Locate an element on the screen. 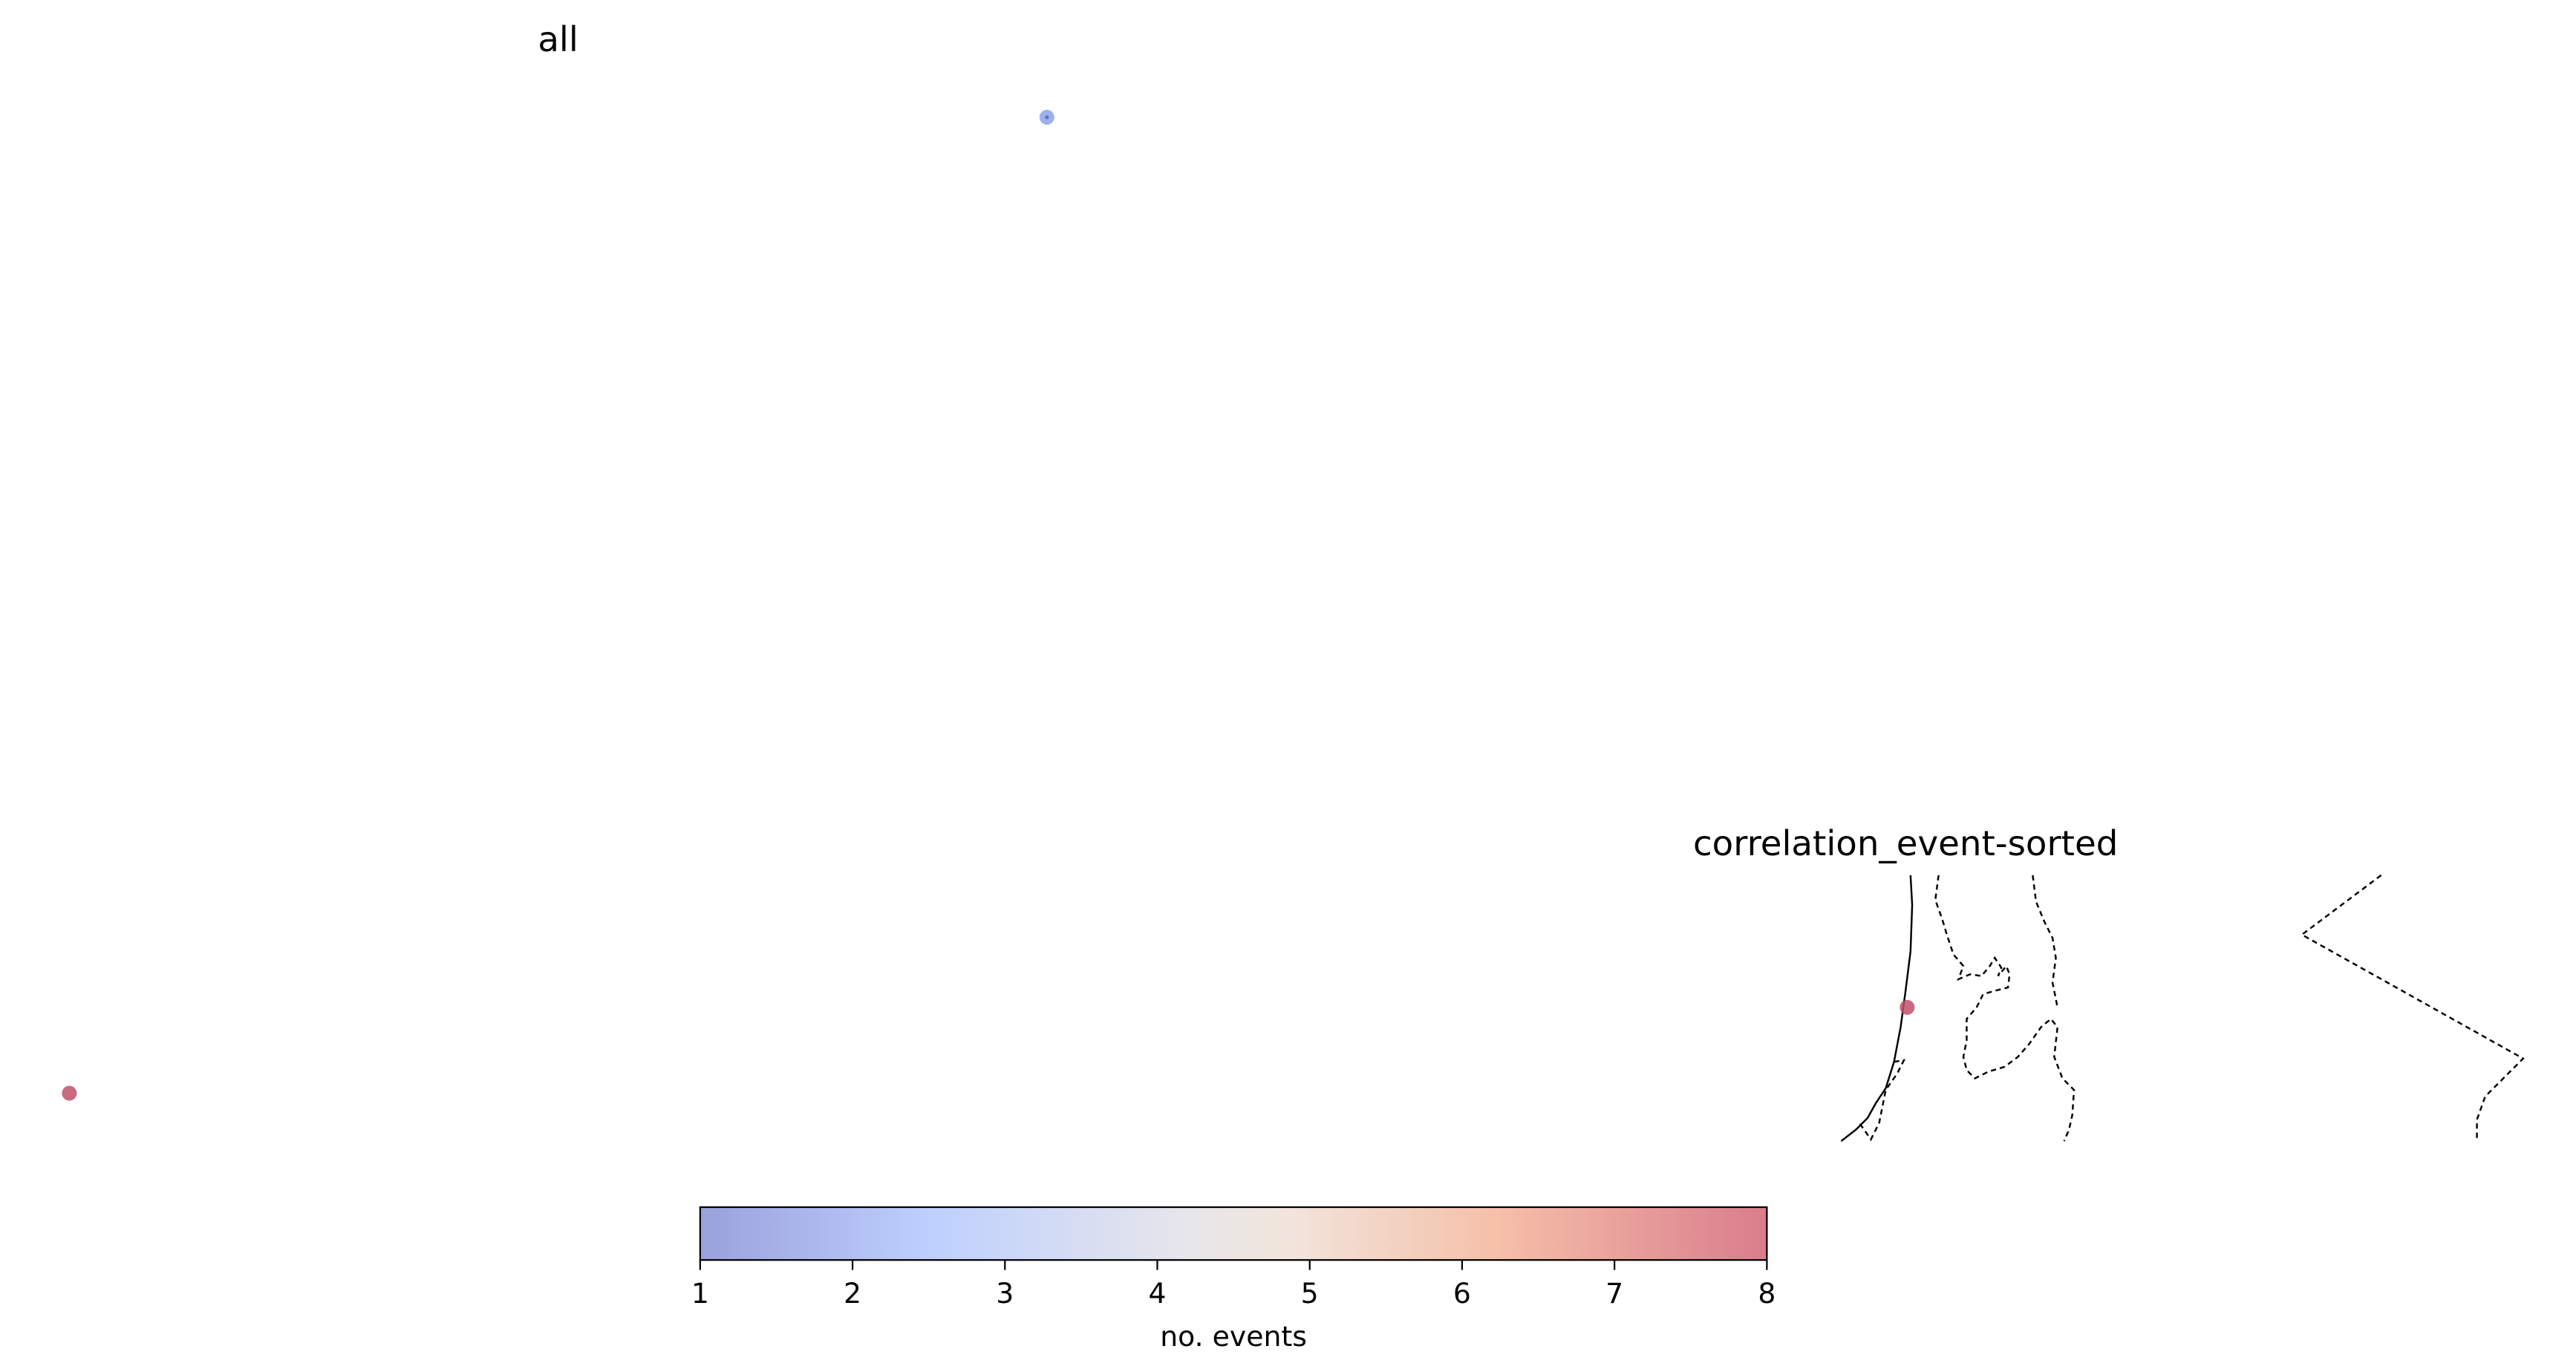  colorbar-tick-label: 8 is located at coordinates (1767, 1293).